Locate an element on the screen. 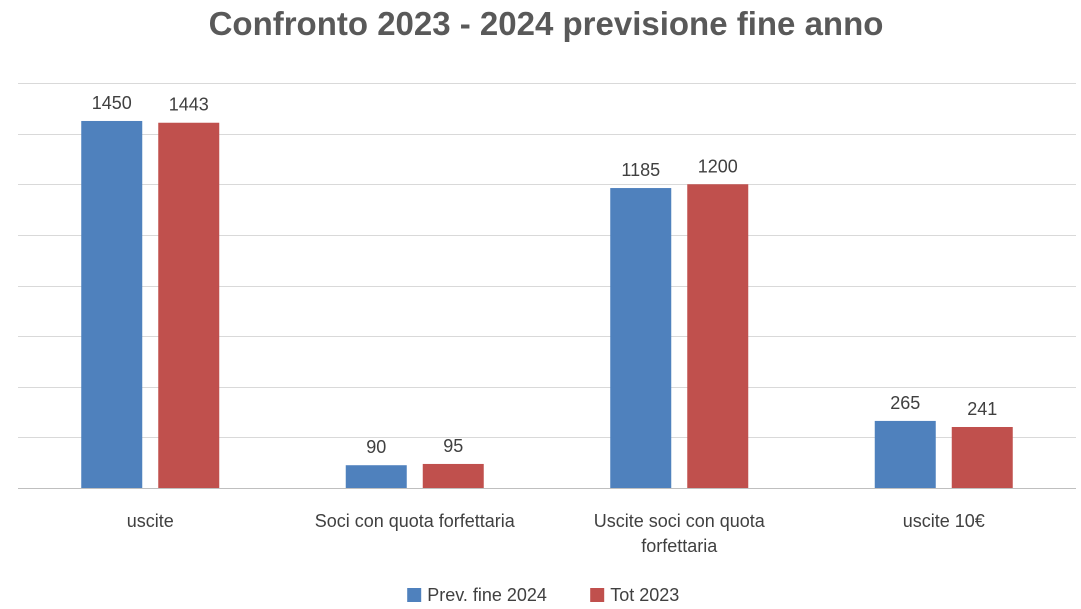  data-label: 241 is located at coordinates (982, 409).